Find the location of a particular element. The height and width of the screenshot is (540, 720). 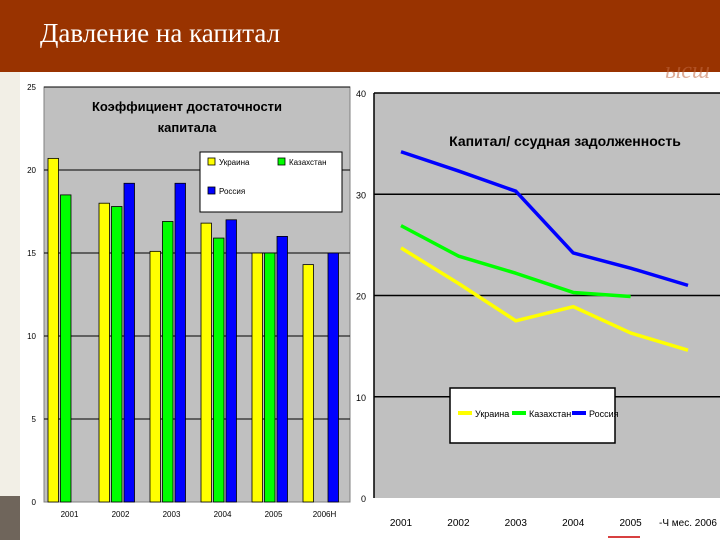

bar-y-tick-label: 10 is located at coordinates (31, 336).